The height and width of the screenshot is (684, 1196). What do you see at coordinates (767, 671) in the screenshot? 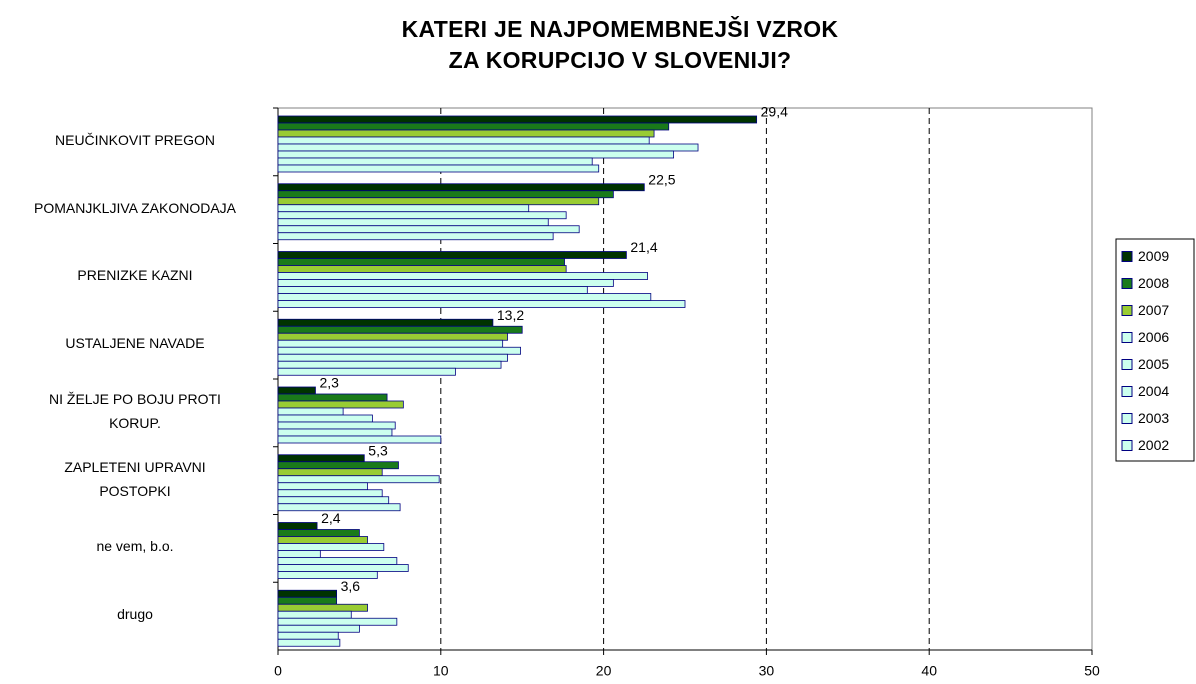
I see `x-tick-label: 30` at bounding box center [767, 671].